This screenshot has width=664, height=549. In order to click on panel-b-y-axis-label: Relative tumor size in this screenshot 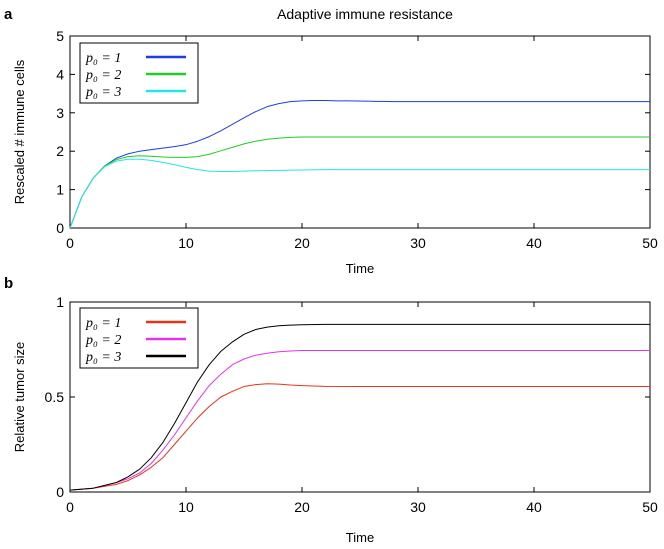, I will do `click(19, 397)`.